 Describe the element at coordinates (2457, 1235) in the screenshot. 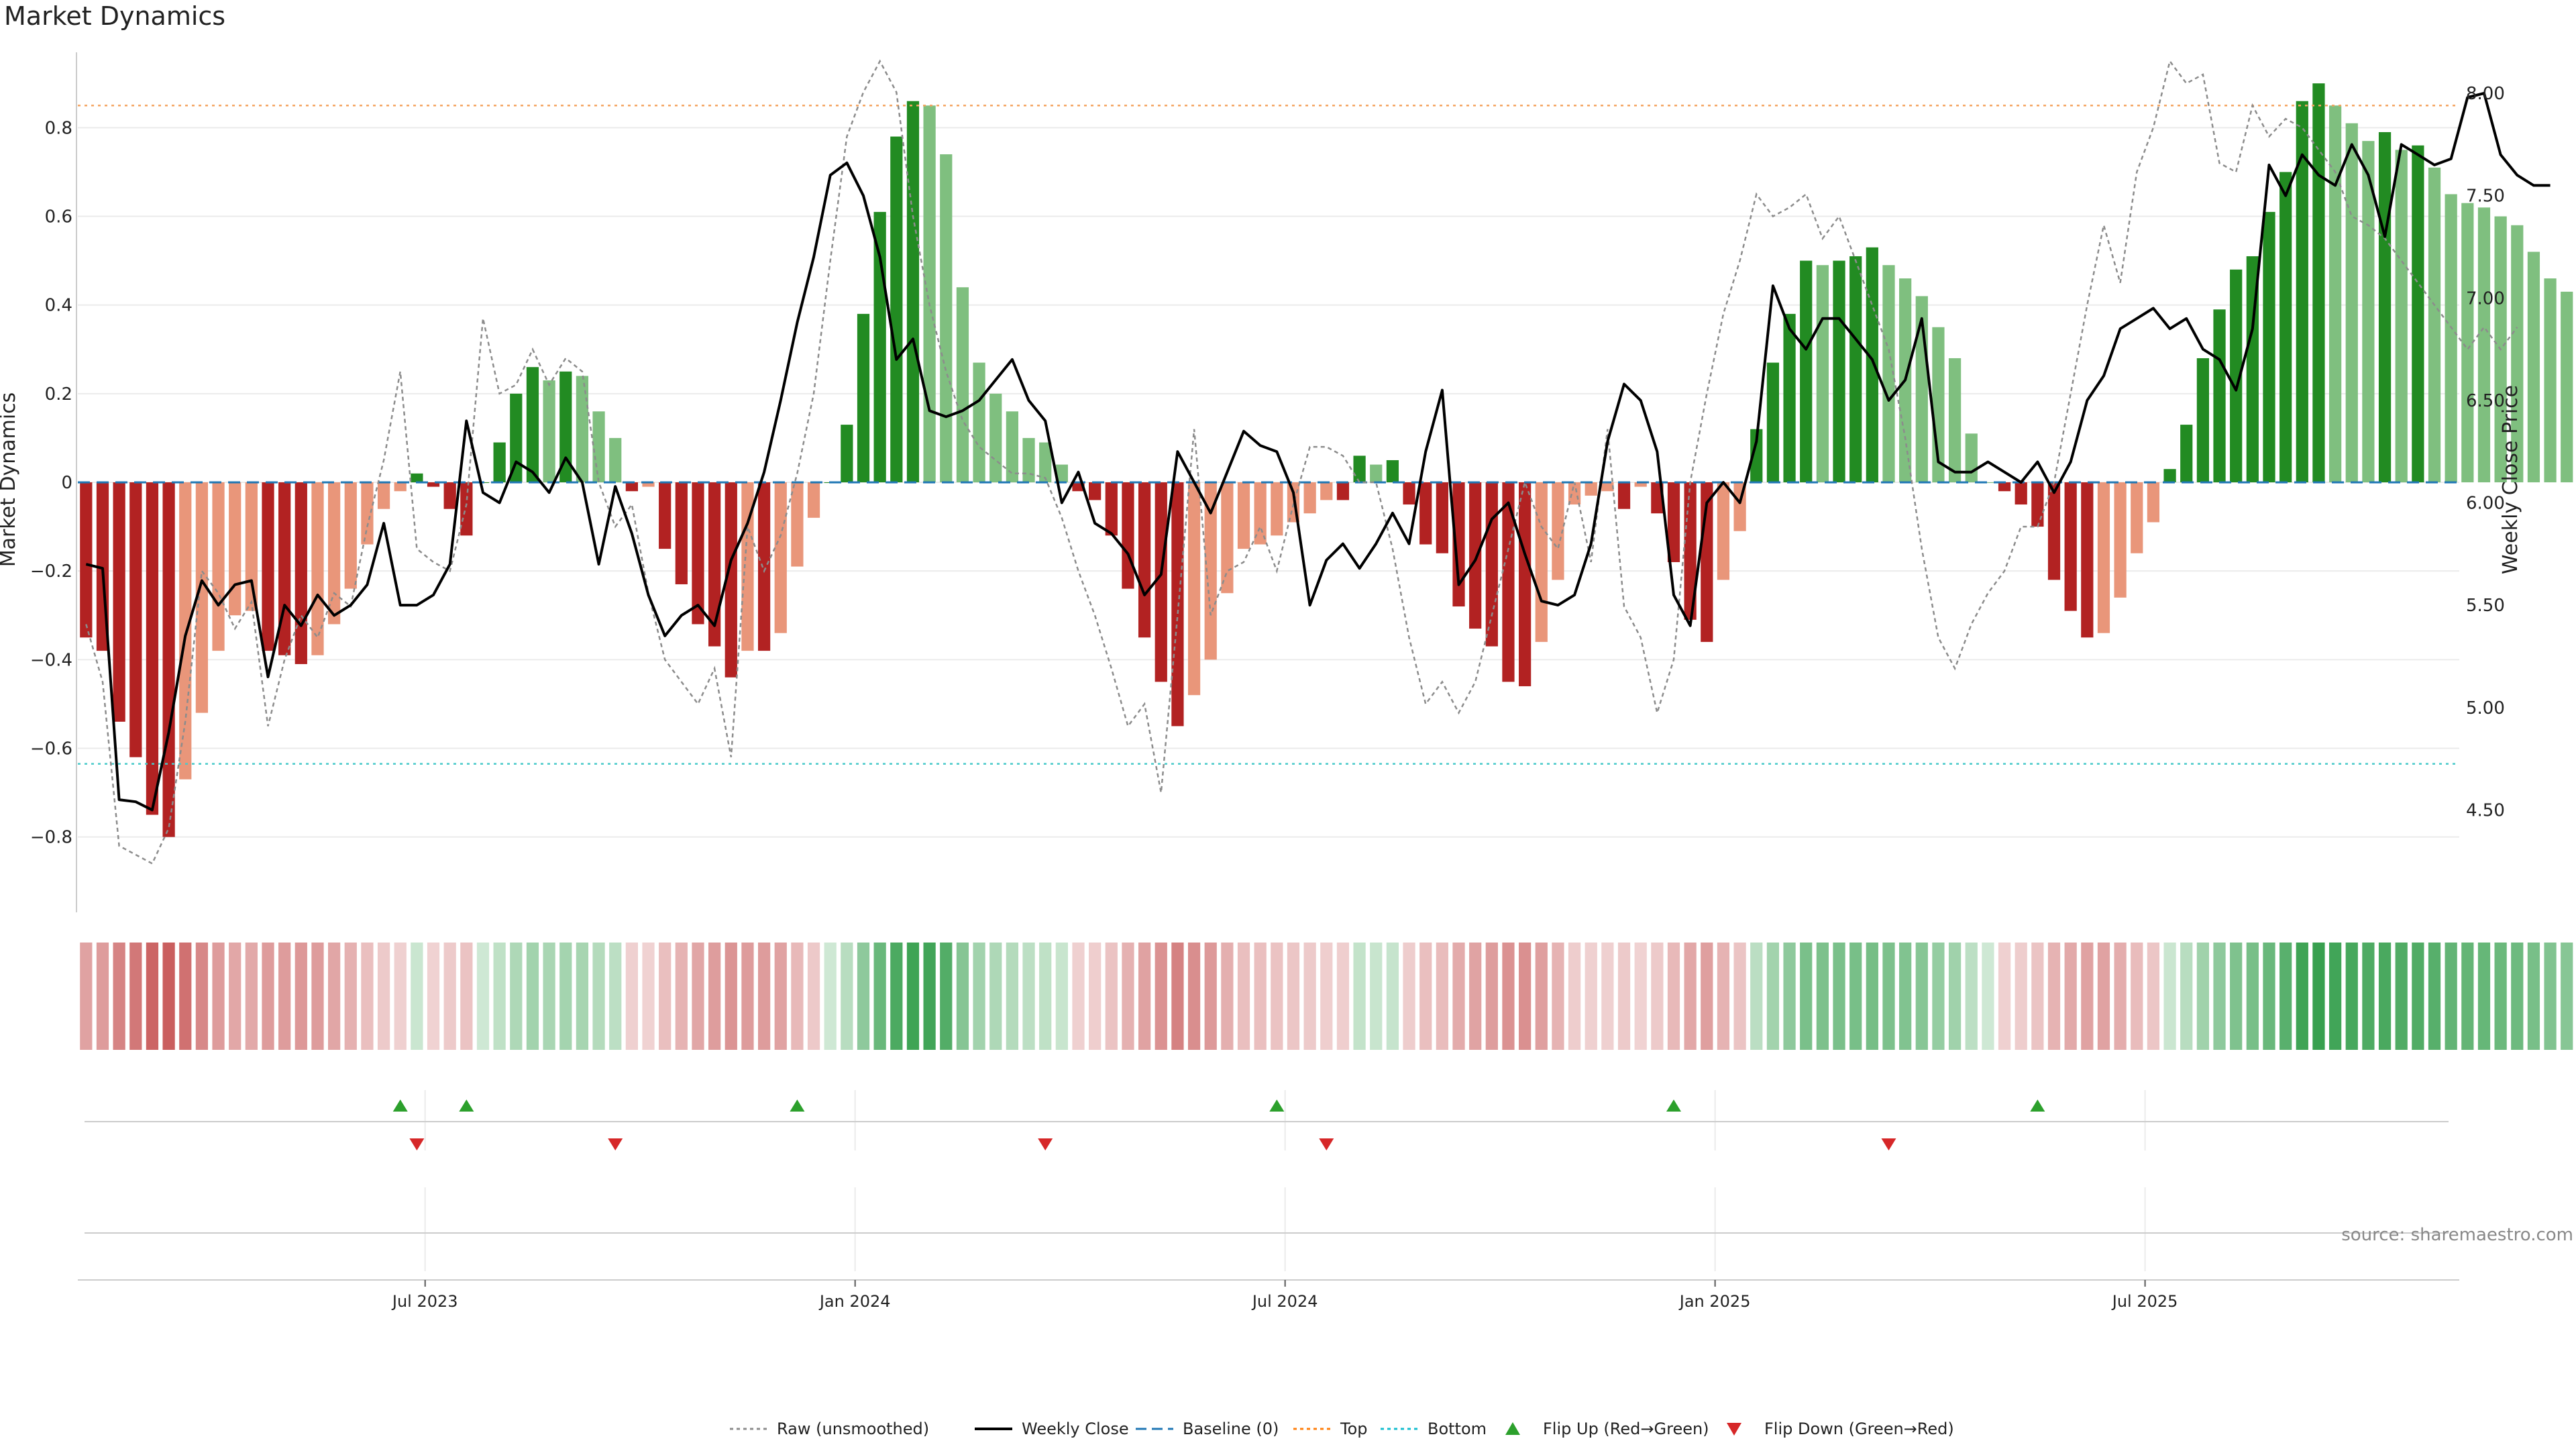

I see `source-note: source: sharemaestro.com` at that location.